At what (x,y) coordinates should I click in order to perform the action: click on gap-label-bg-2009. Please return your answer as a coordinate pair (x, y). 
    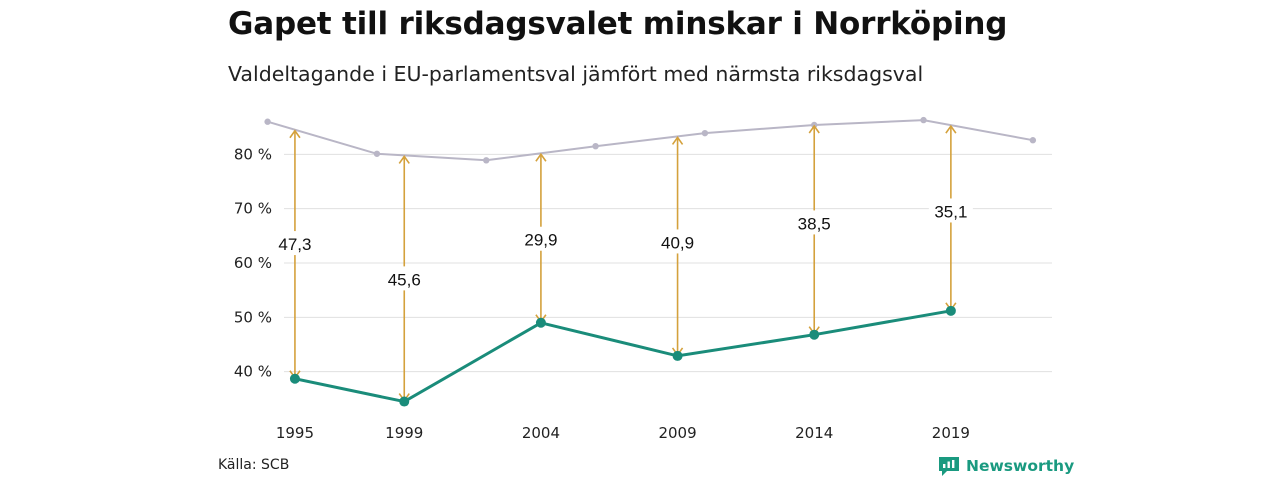
    Looking at the image, I should click on (677, 241).